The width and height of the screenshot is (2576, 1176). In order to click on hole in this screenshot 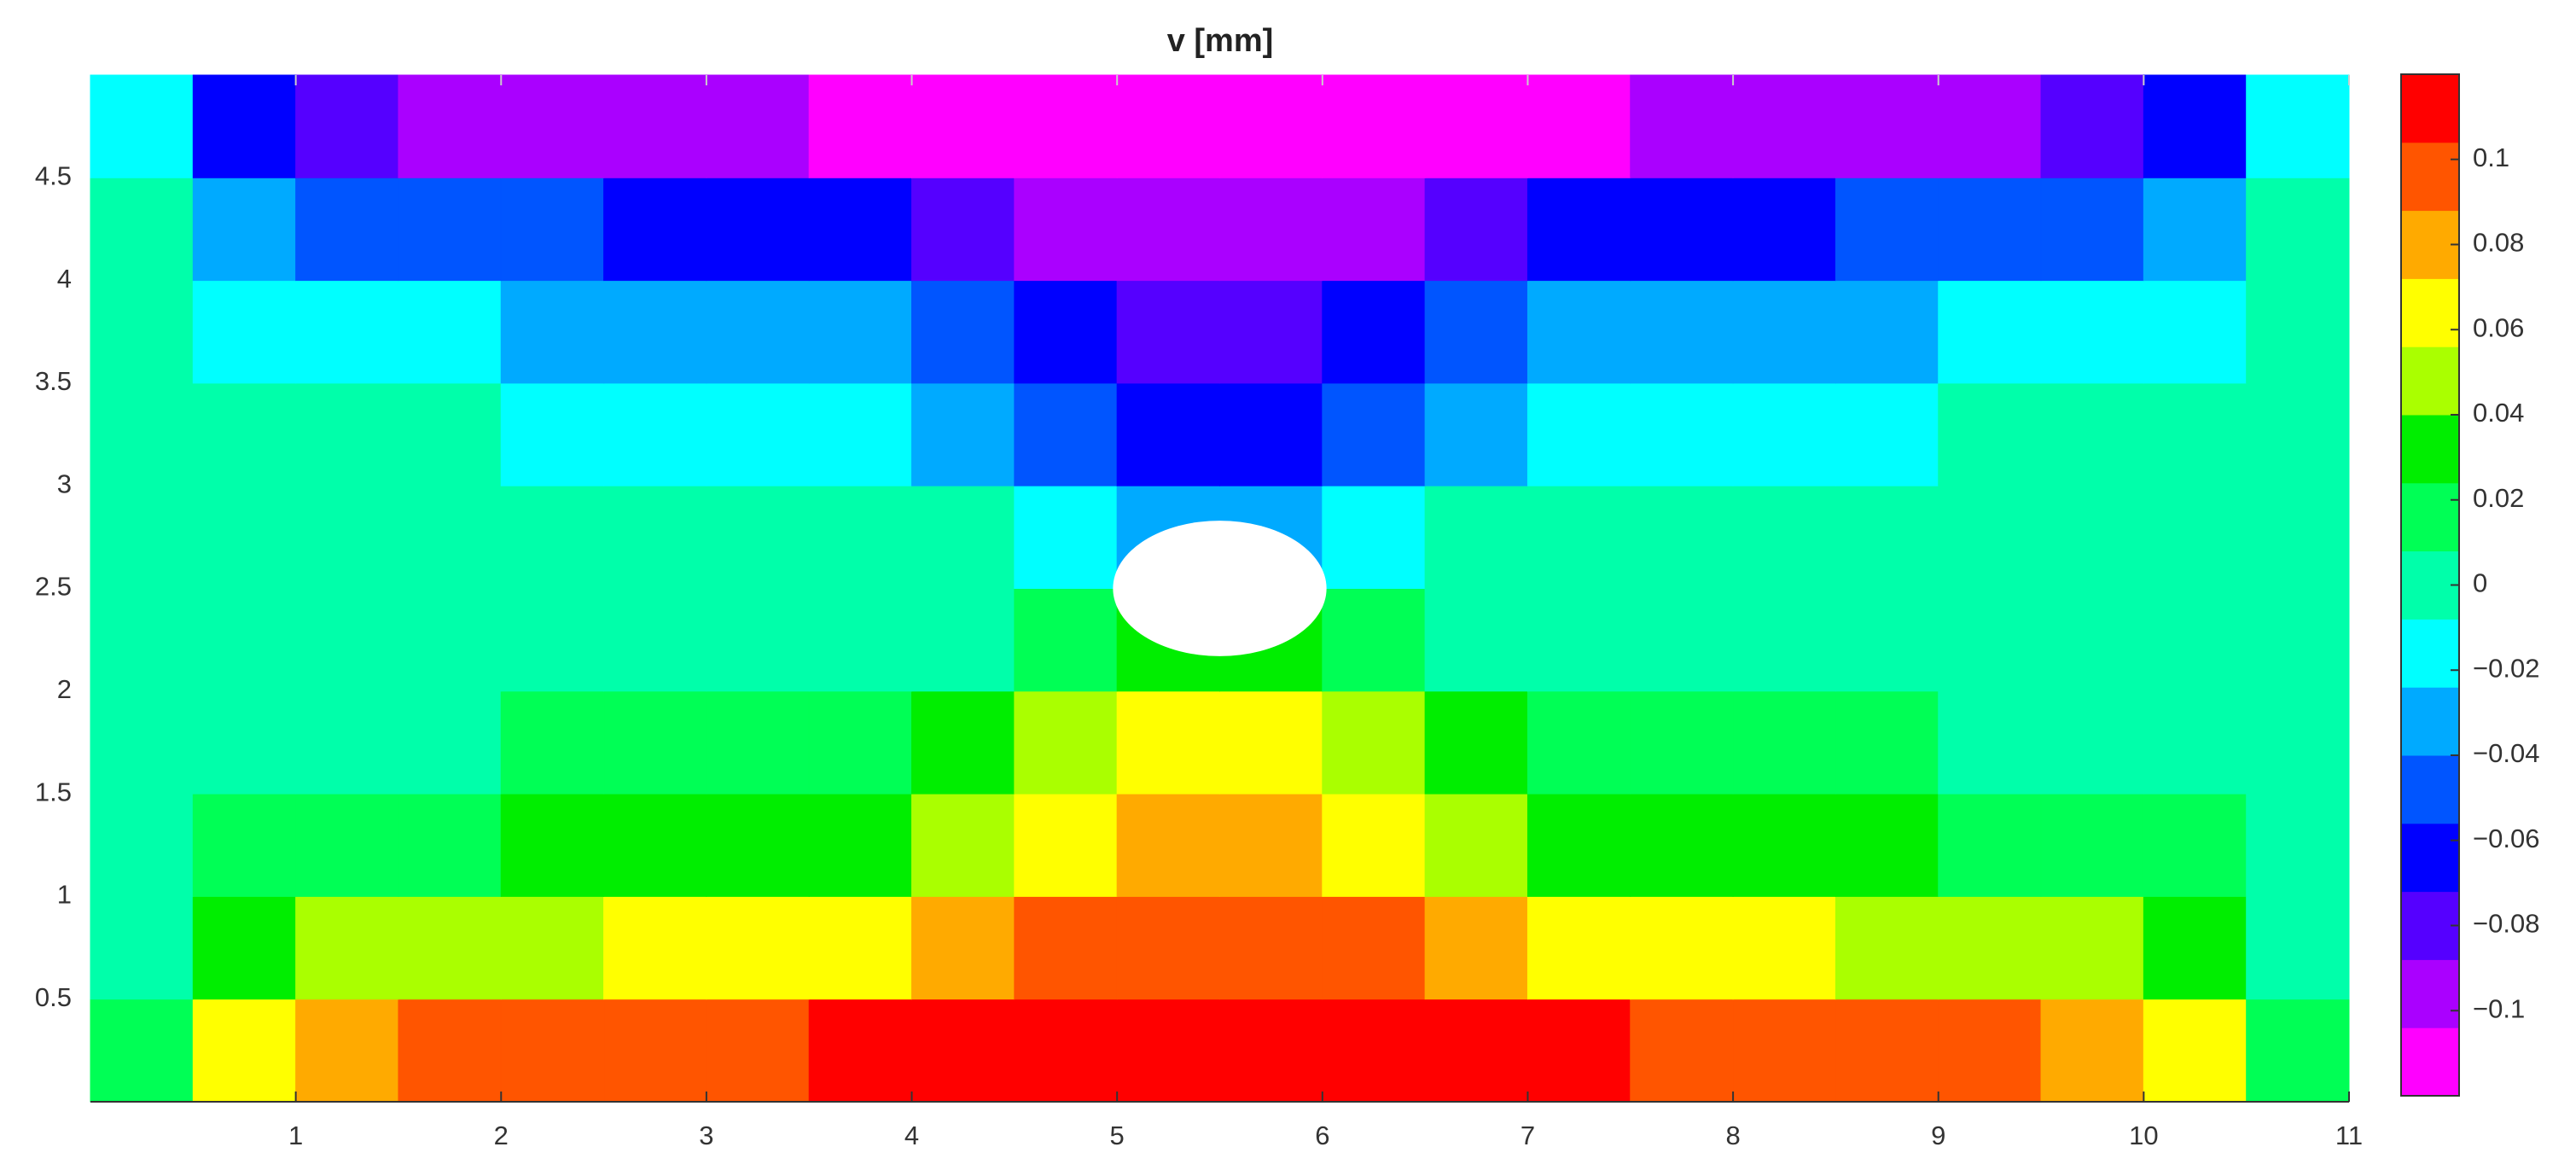, I will do `click(1220, 589)`.